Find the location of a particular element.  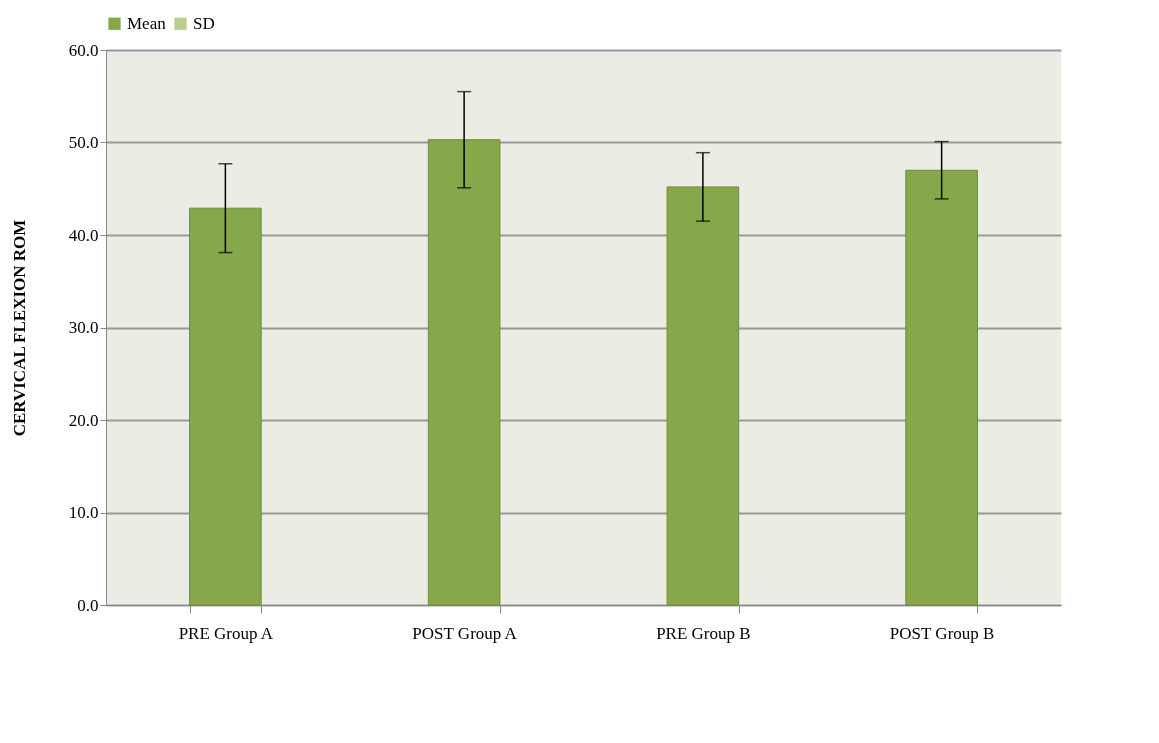

y-tick-label: 10.0 is located at coordinates (83, 512).